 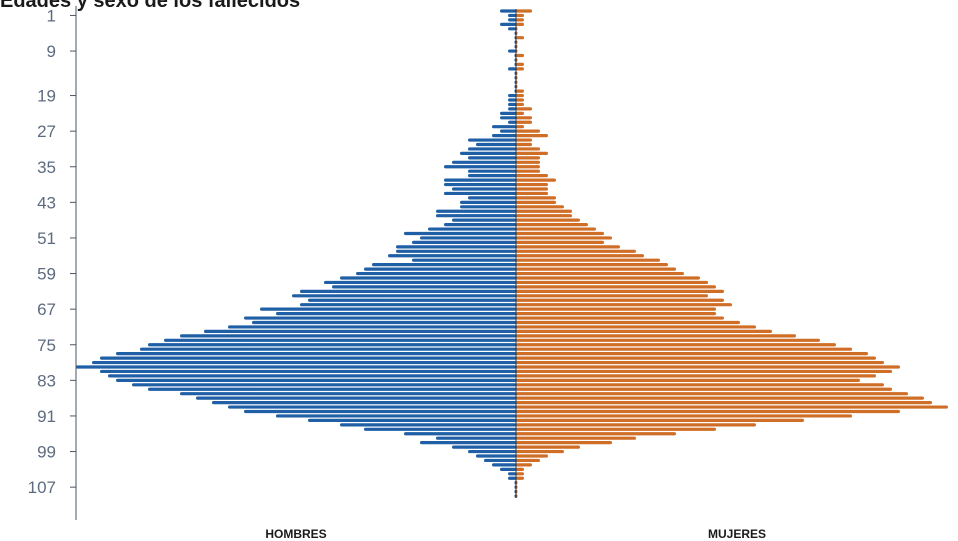 I want to click on y-tick-label: 75, so click(x=46, y=345).